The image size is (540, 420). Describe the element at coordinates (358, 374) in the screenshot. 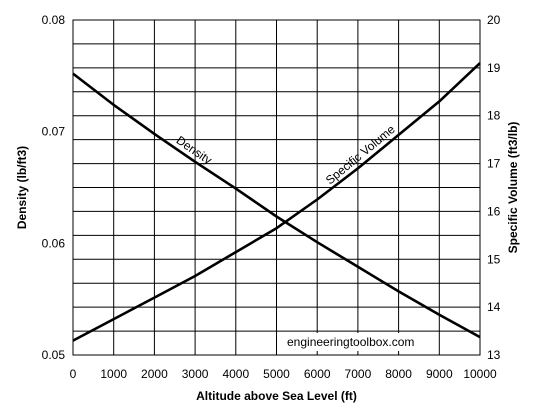

I see `x-tick-label: 7000` at that location.